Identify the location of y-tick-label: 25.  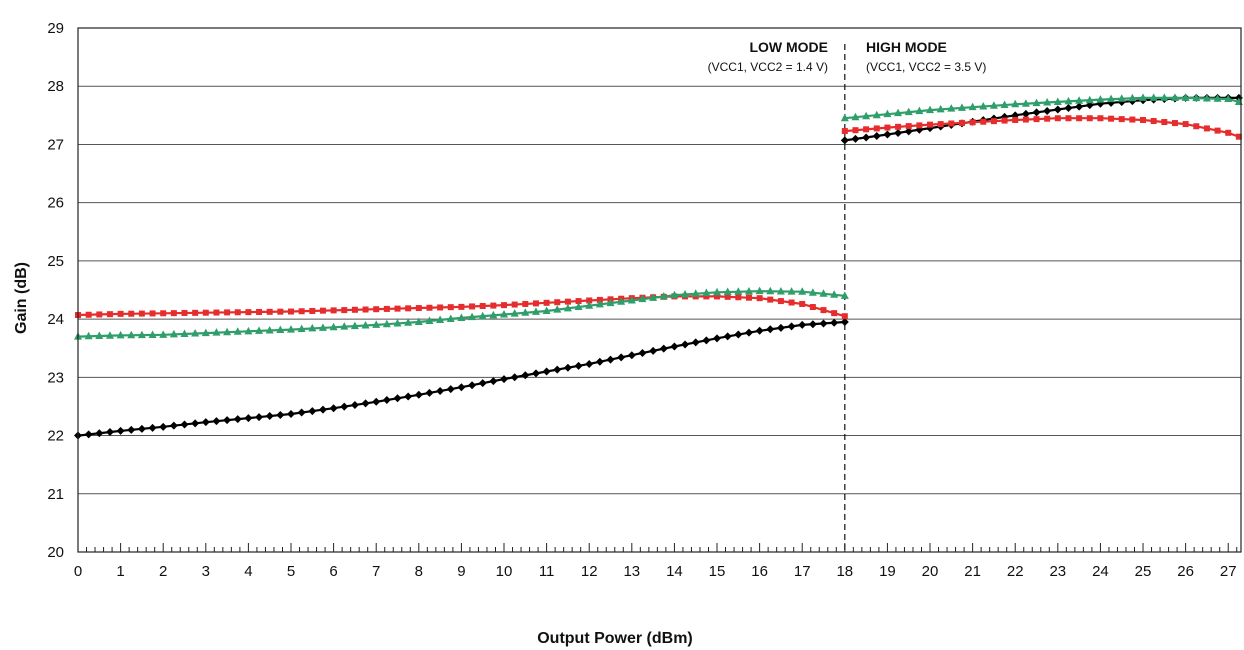
(55, 261).